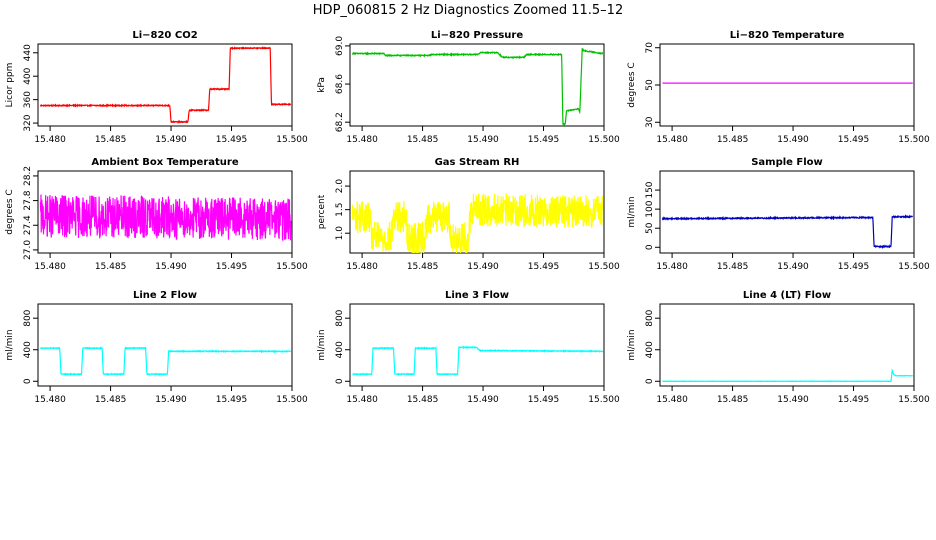 This screenshot has width=936, height=540. I want to click on y-tick-label: 27.4, so click(28, 225).